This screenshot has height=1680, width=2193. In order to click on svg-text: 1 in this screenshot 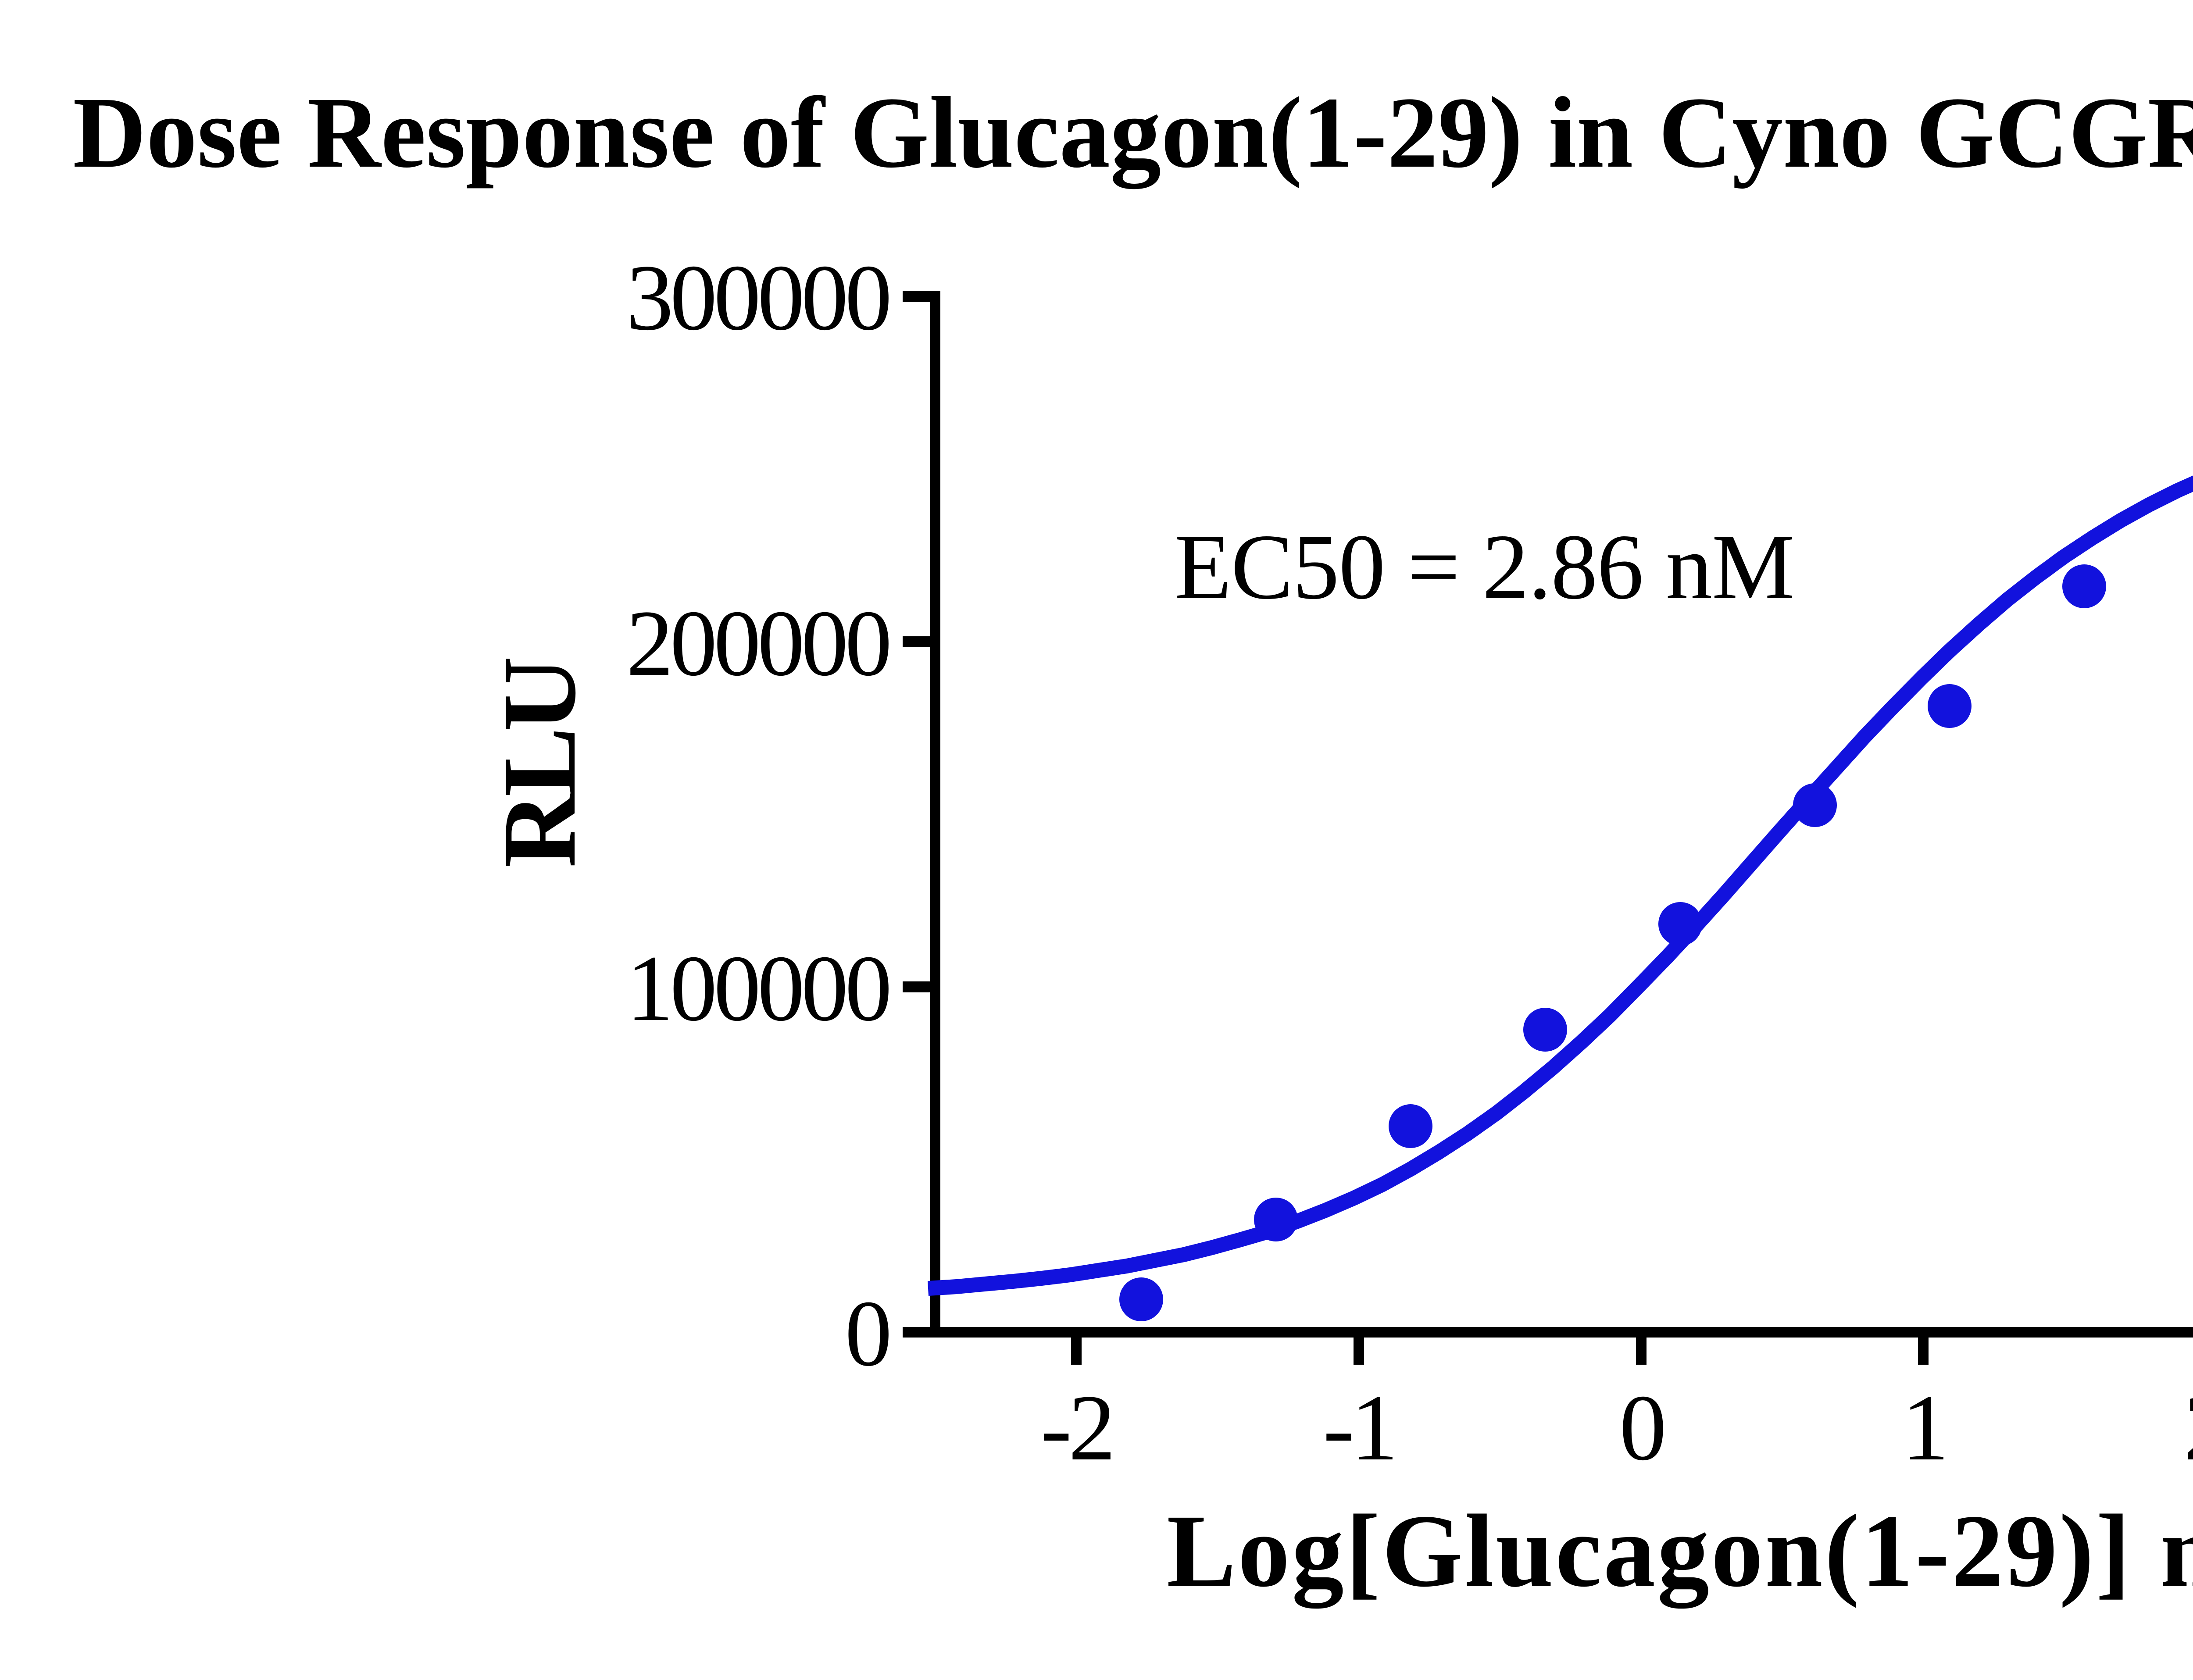, I will do `click(1924, 1428)`.